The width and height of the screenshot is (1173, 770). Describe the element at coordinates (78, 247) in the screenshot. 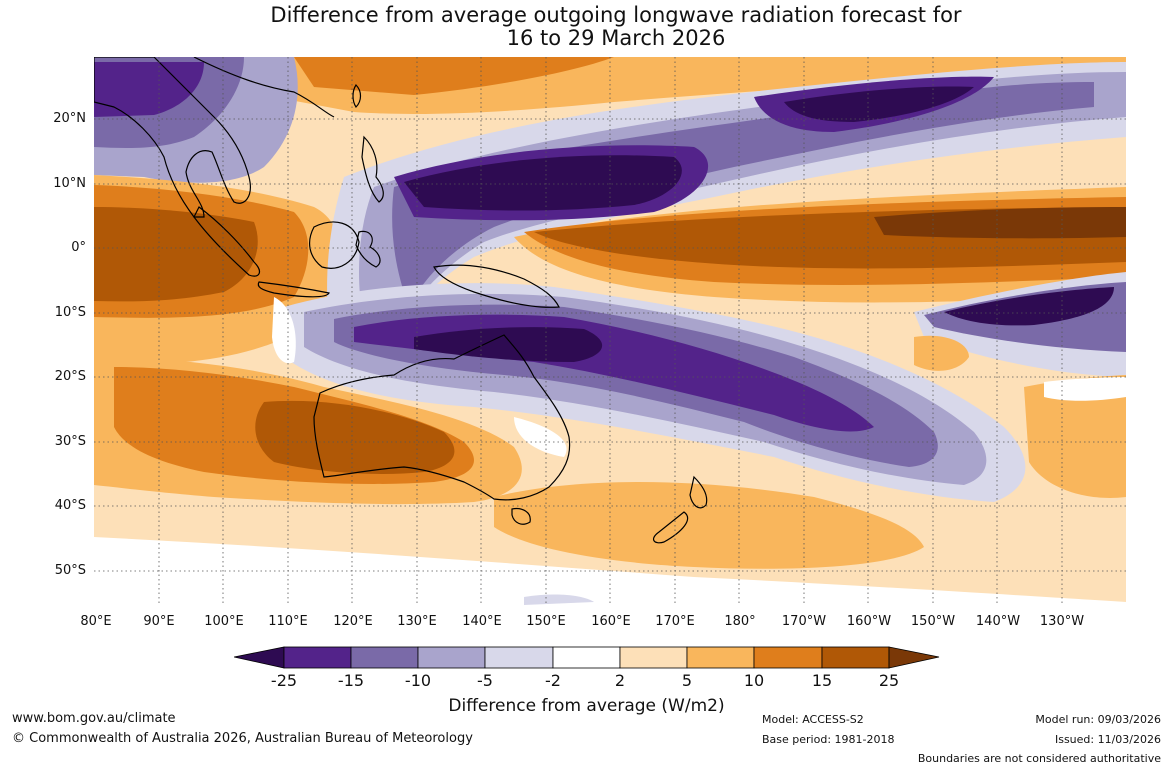

I see `lat-label-0: 0°` at that location.